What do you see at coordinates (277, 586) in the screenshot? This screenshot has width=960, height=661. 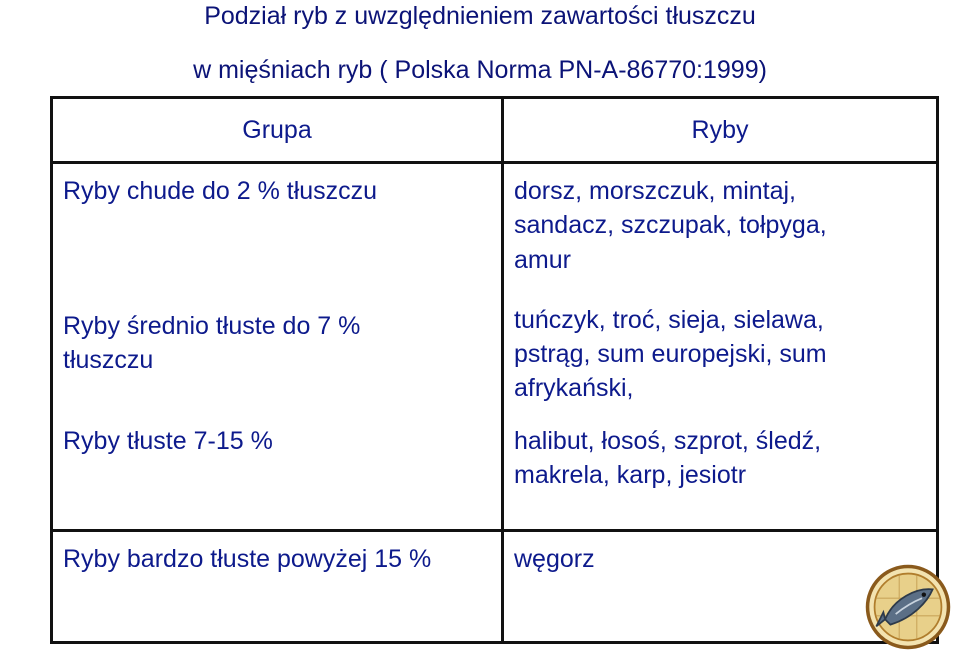 I see `group-cell: Ryby bardzo tłuste powyżej 15 %` at bounding box center [277, 586].